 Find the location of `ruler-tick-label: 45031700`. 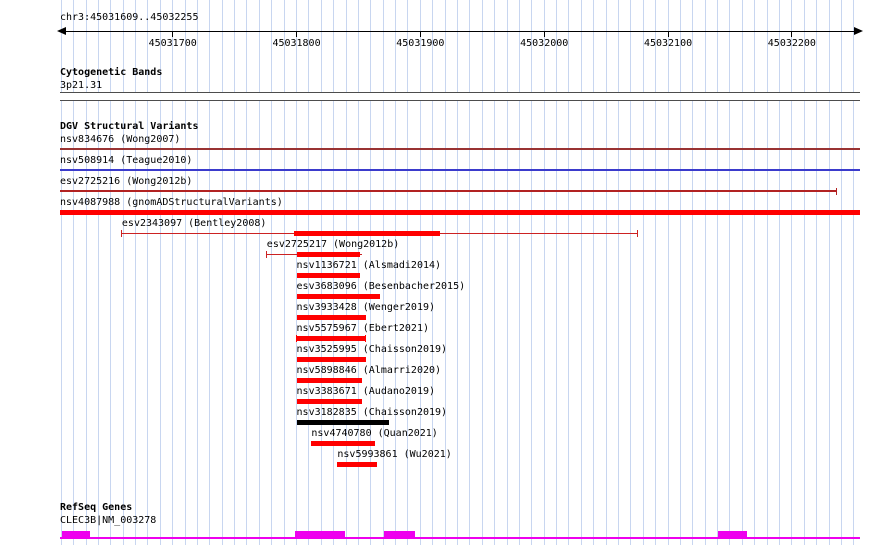

ruler-tick-label: 45031700 is located at coordinates (172, 43).